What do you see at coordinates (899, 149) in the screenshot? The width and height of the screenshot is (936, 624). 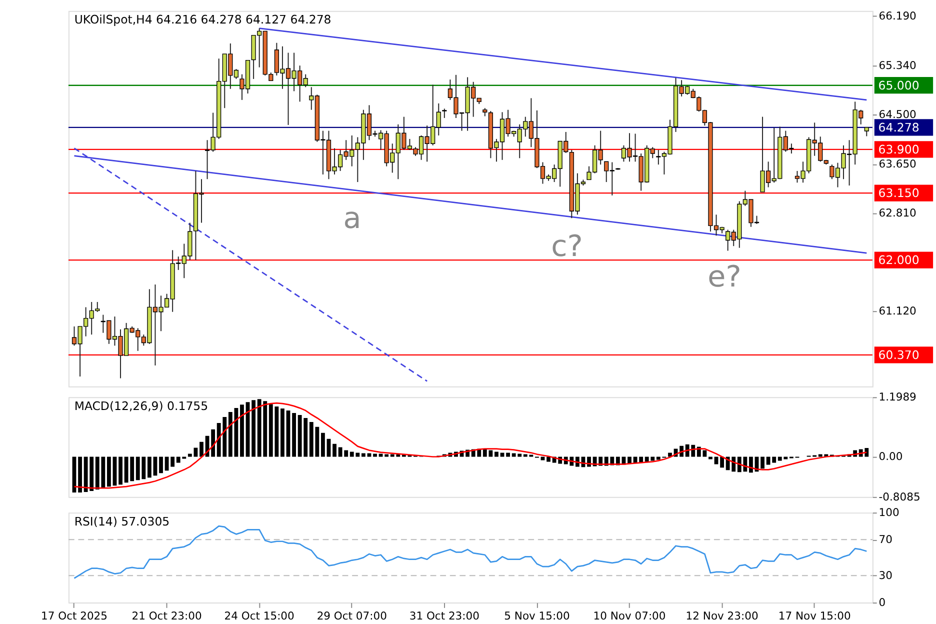 I see `ref-line-label: 63.900` at bounding box center [899, 149].